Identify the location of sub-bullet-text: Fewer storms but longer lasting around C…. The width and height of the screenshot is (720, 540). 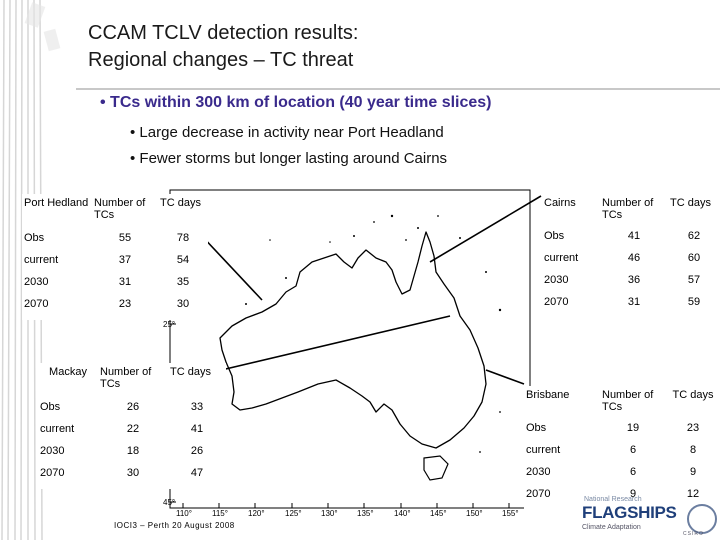
(293, 158).